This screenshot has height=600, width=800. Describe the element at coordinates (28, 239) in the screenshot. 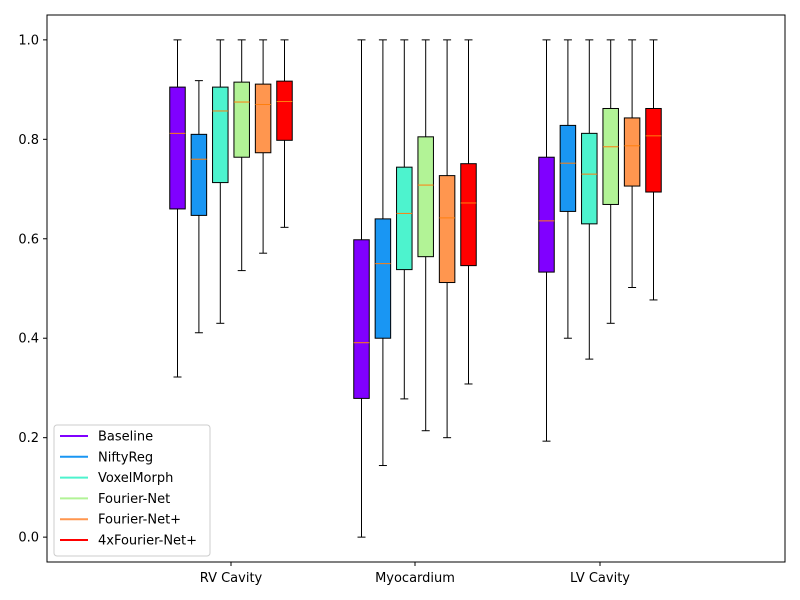

I see `y-tick-label: 0.6` at that location.